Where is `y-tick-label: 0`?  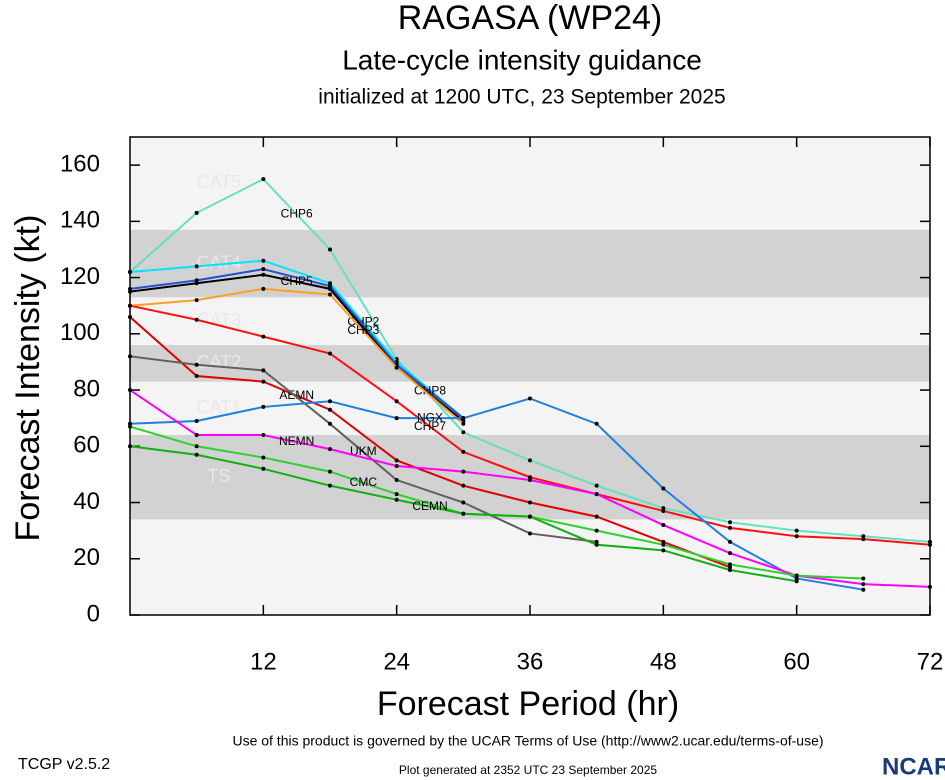 y-tick-label: 0 is located at coordinates (93, 613).